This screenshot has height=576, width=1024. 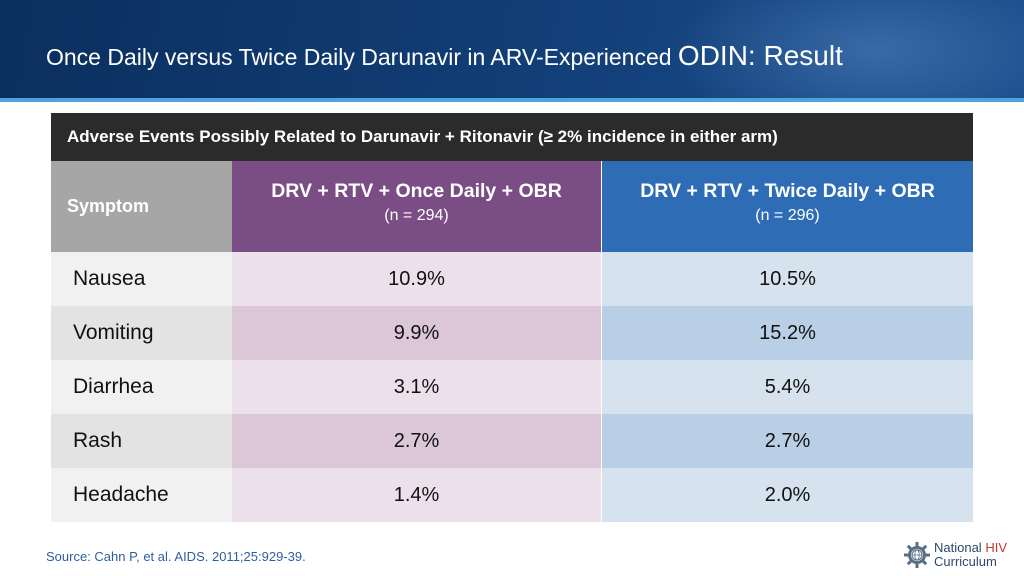 I want to click on arm2-cell: 2.0%, so click(x=787, y=495).